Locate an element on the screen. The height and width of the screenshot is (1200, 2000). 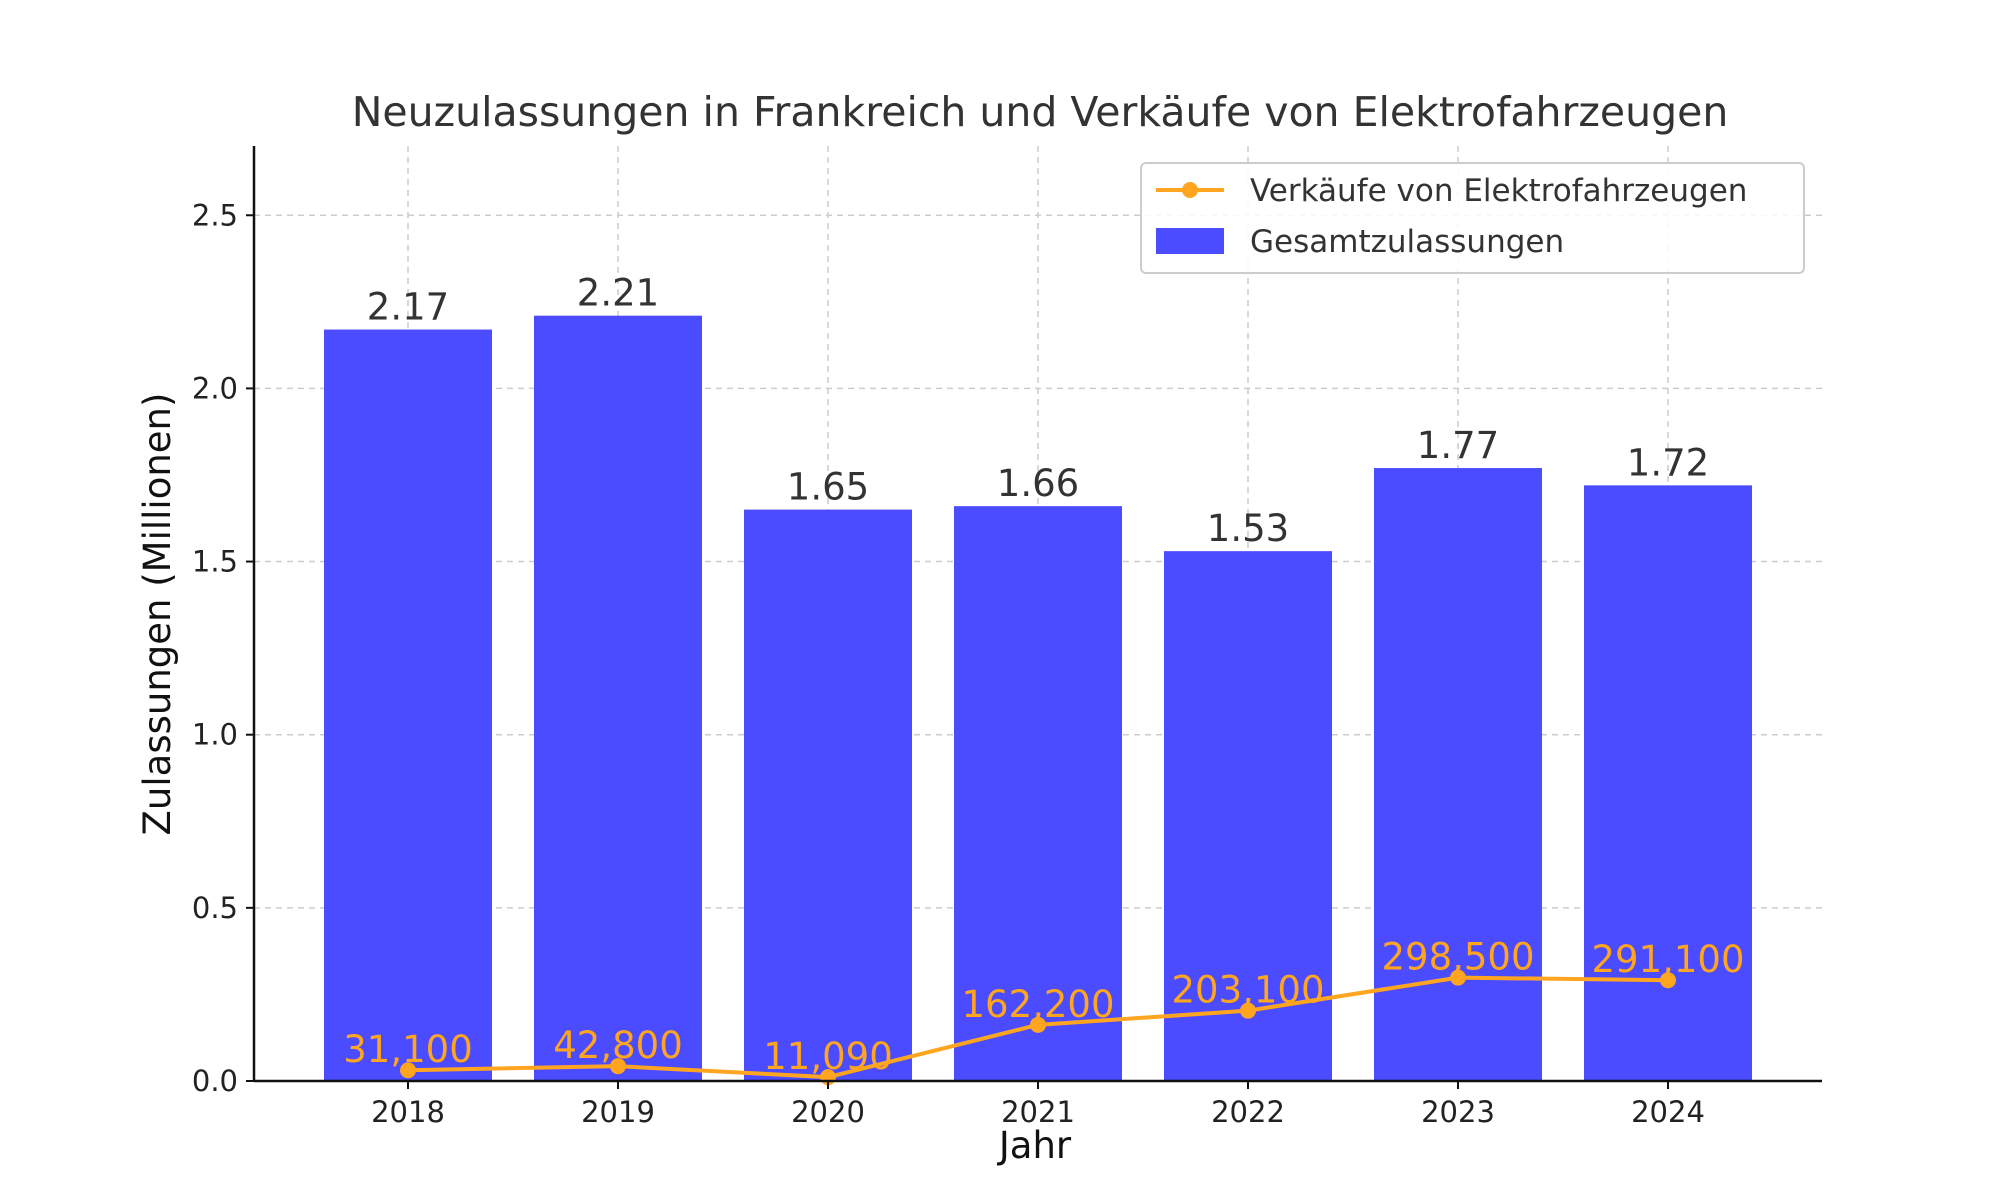
ev-sales-label-2023: 298,500 is located at coordinates (1457, 957).